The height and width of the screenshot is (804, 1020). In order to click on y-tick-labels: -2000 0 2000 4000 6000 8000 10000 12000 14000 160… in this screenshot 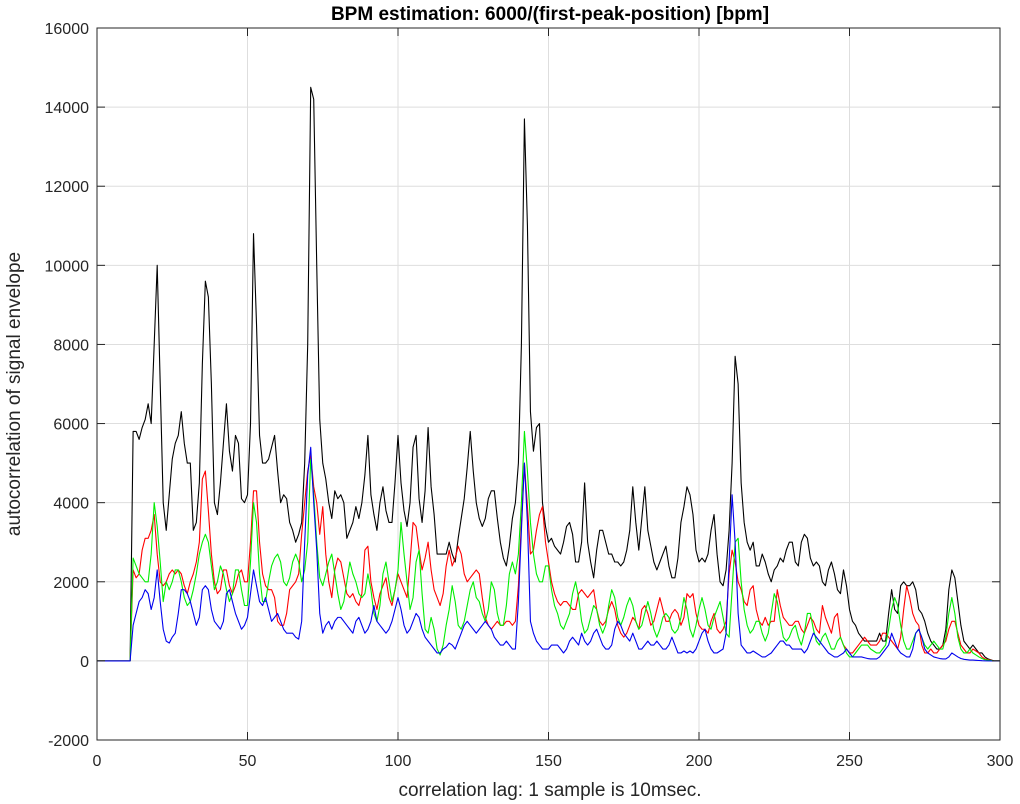, I will do `click(67, 385)`.